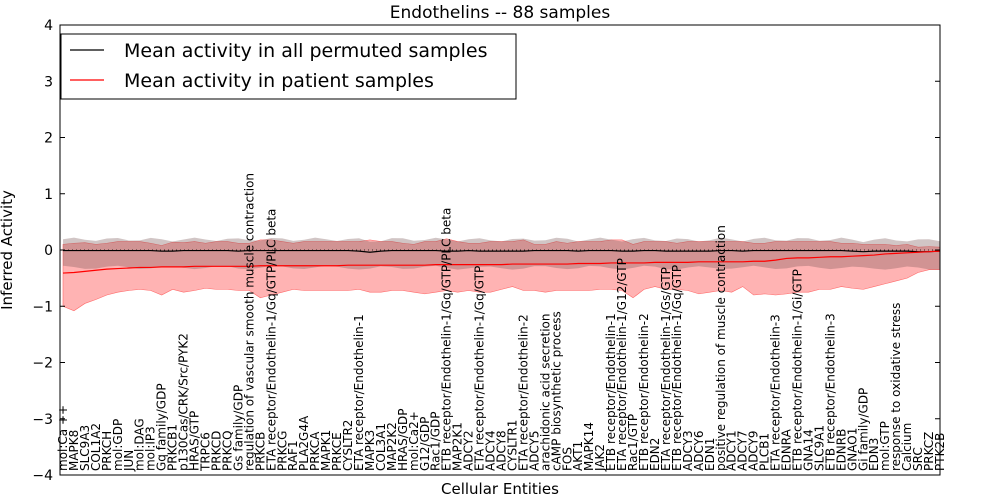 The height and width of the screenshot is (500, 1000). What do you see at coordinates (885, 446) in the screenshot?
I see `category-label: mol:GTP` at bounding box center [885, 446].